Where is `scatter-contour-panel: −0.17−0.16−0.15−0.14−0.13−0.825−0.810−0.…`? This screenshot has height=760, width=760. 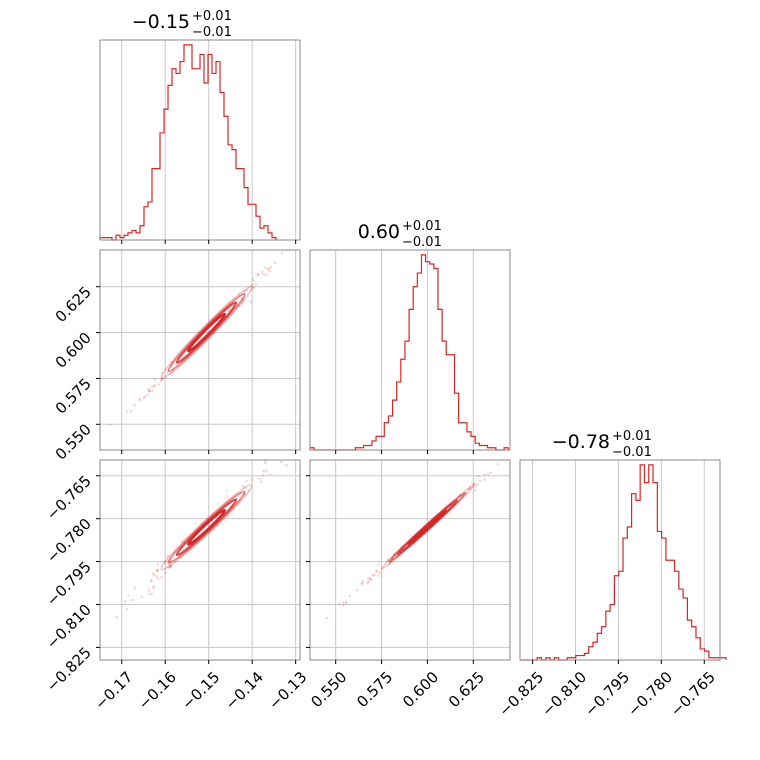 scatter-contour-panel: −0.17−0.16−0.15−0.14−0.13−0.825−0.810−0.… is located at coordinates (176, 586).